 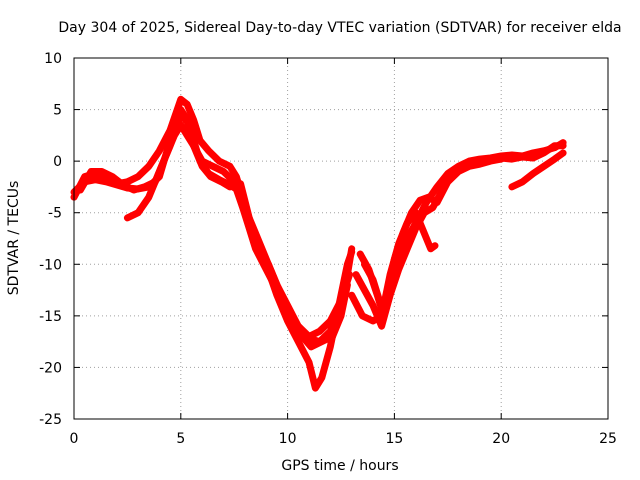 What do you see at coordinates (74, 439) in the screenshot?
I see `x-tick-label: 0` at bounding box center [74, 439].